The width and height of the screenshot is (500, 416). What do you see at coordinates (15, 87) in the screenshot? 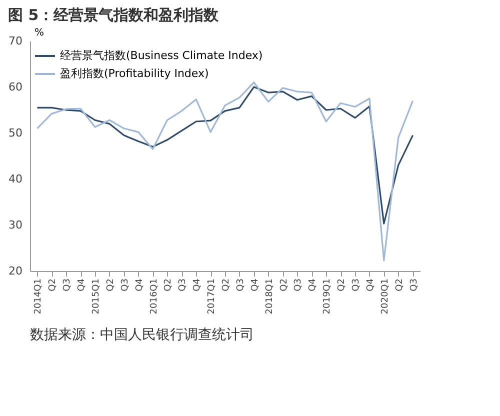
I see `y-tick-label: 60` at bounding box center [15, 87].